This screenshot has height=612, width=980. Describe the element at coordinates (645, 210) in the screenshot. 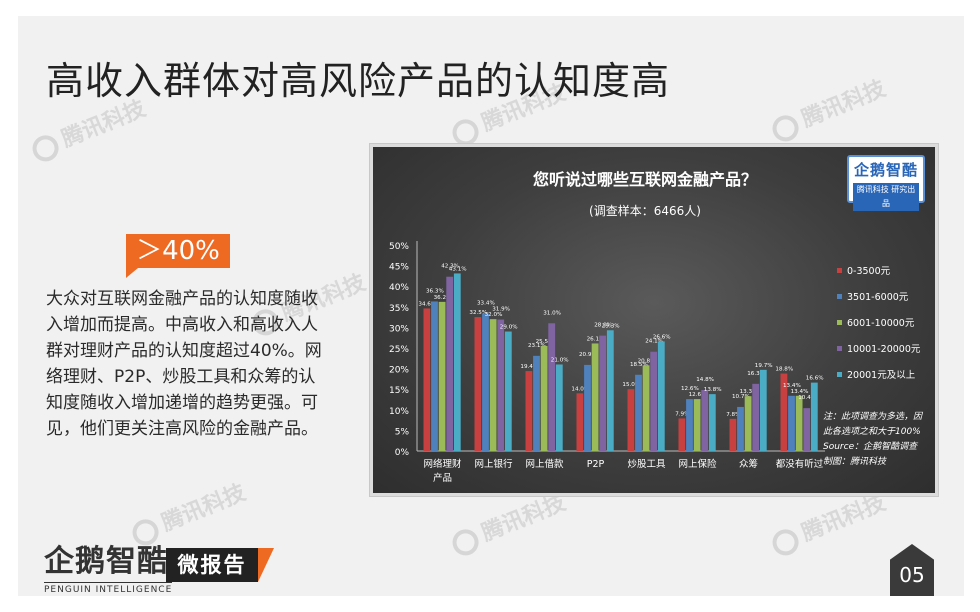

I see `chart-subtitle: (调查样本：6466人)` at that location.